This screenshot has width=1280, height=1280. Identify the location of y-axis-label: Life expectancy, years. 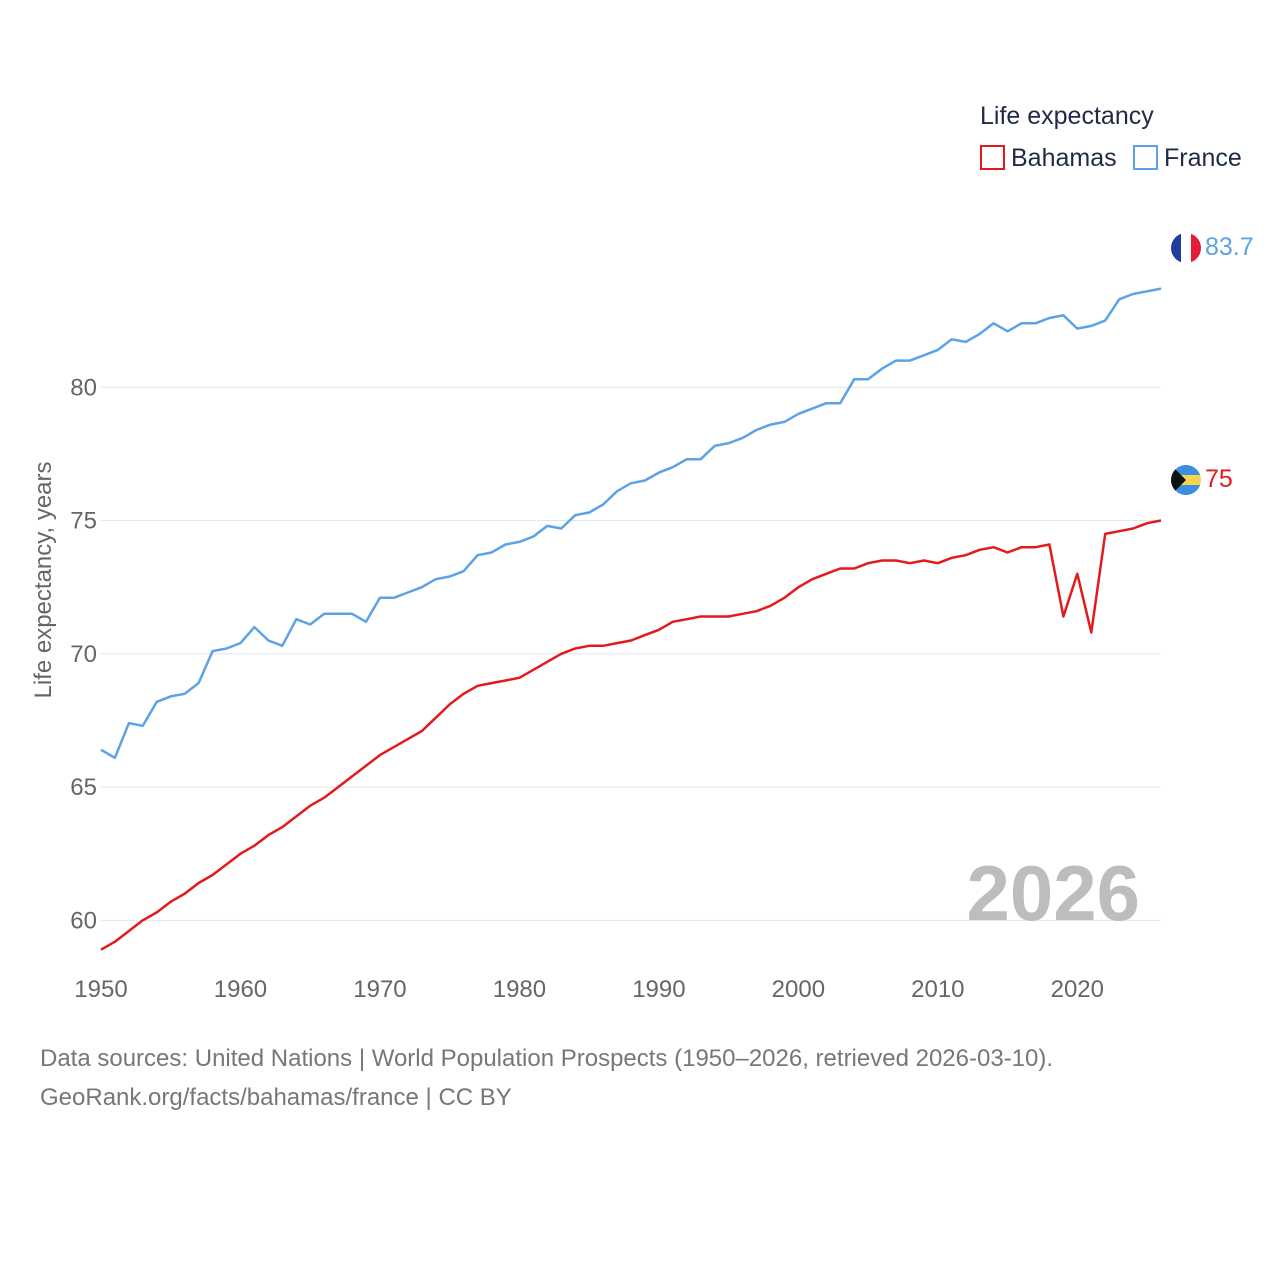
(43, 579).